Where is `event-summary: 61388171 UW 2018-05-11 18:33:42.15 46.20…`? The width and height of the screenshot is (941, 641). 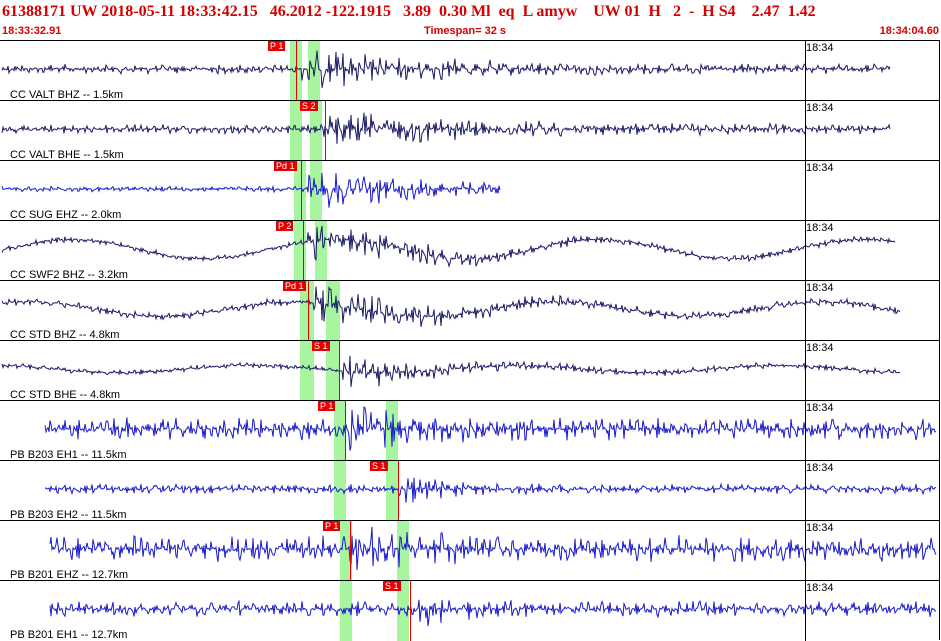
event-summary: 61388171 UW 2018-05-11 18:33:42.15 46.20… is located at coordinates (409, 11).